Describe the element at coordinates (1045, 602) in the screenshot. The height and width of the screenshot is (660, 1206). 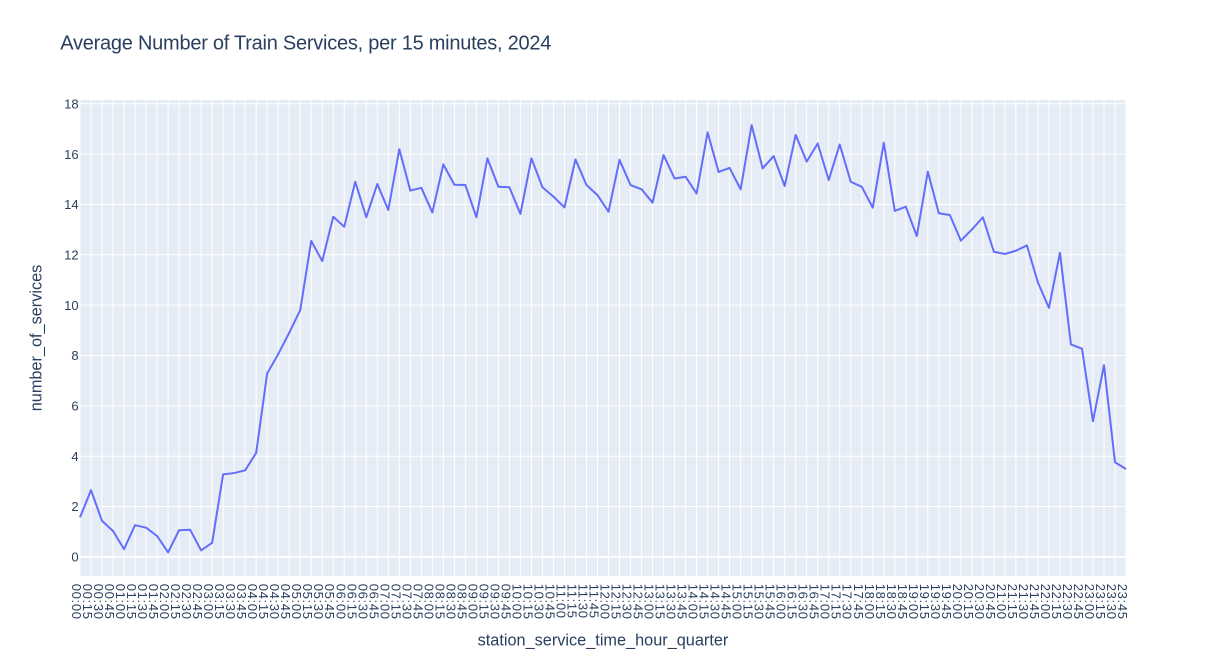
I see `svg-text: 22:00` at that location.